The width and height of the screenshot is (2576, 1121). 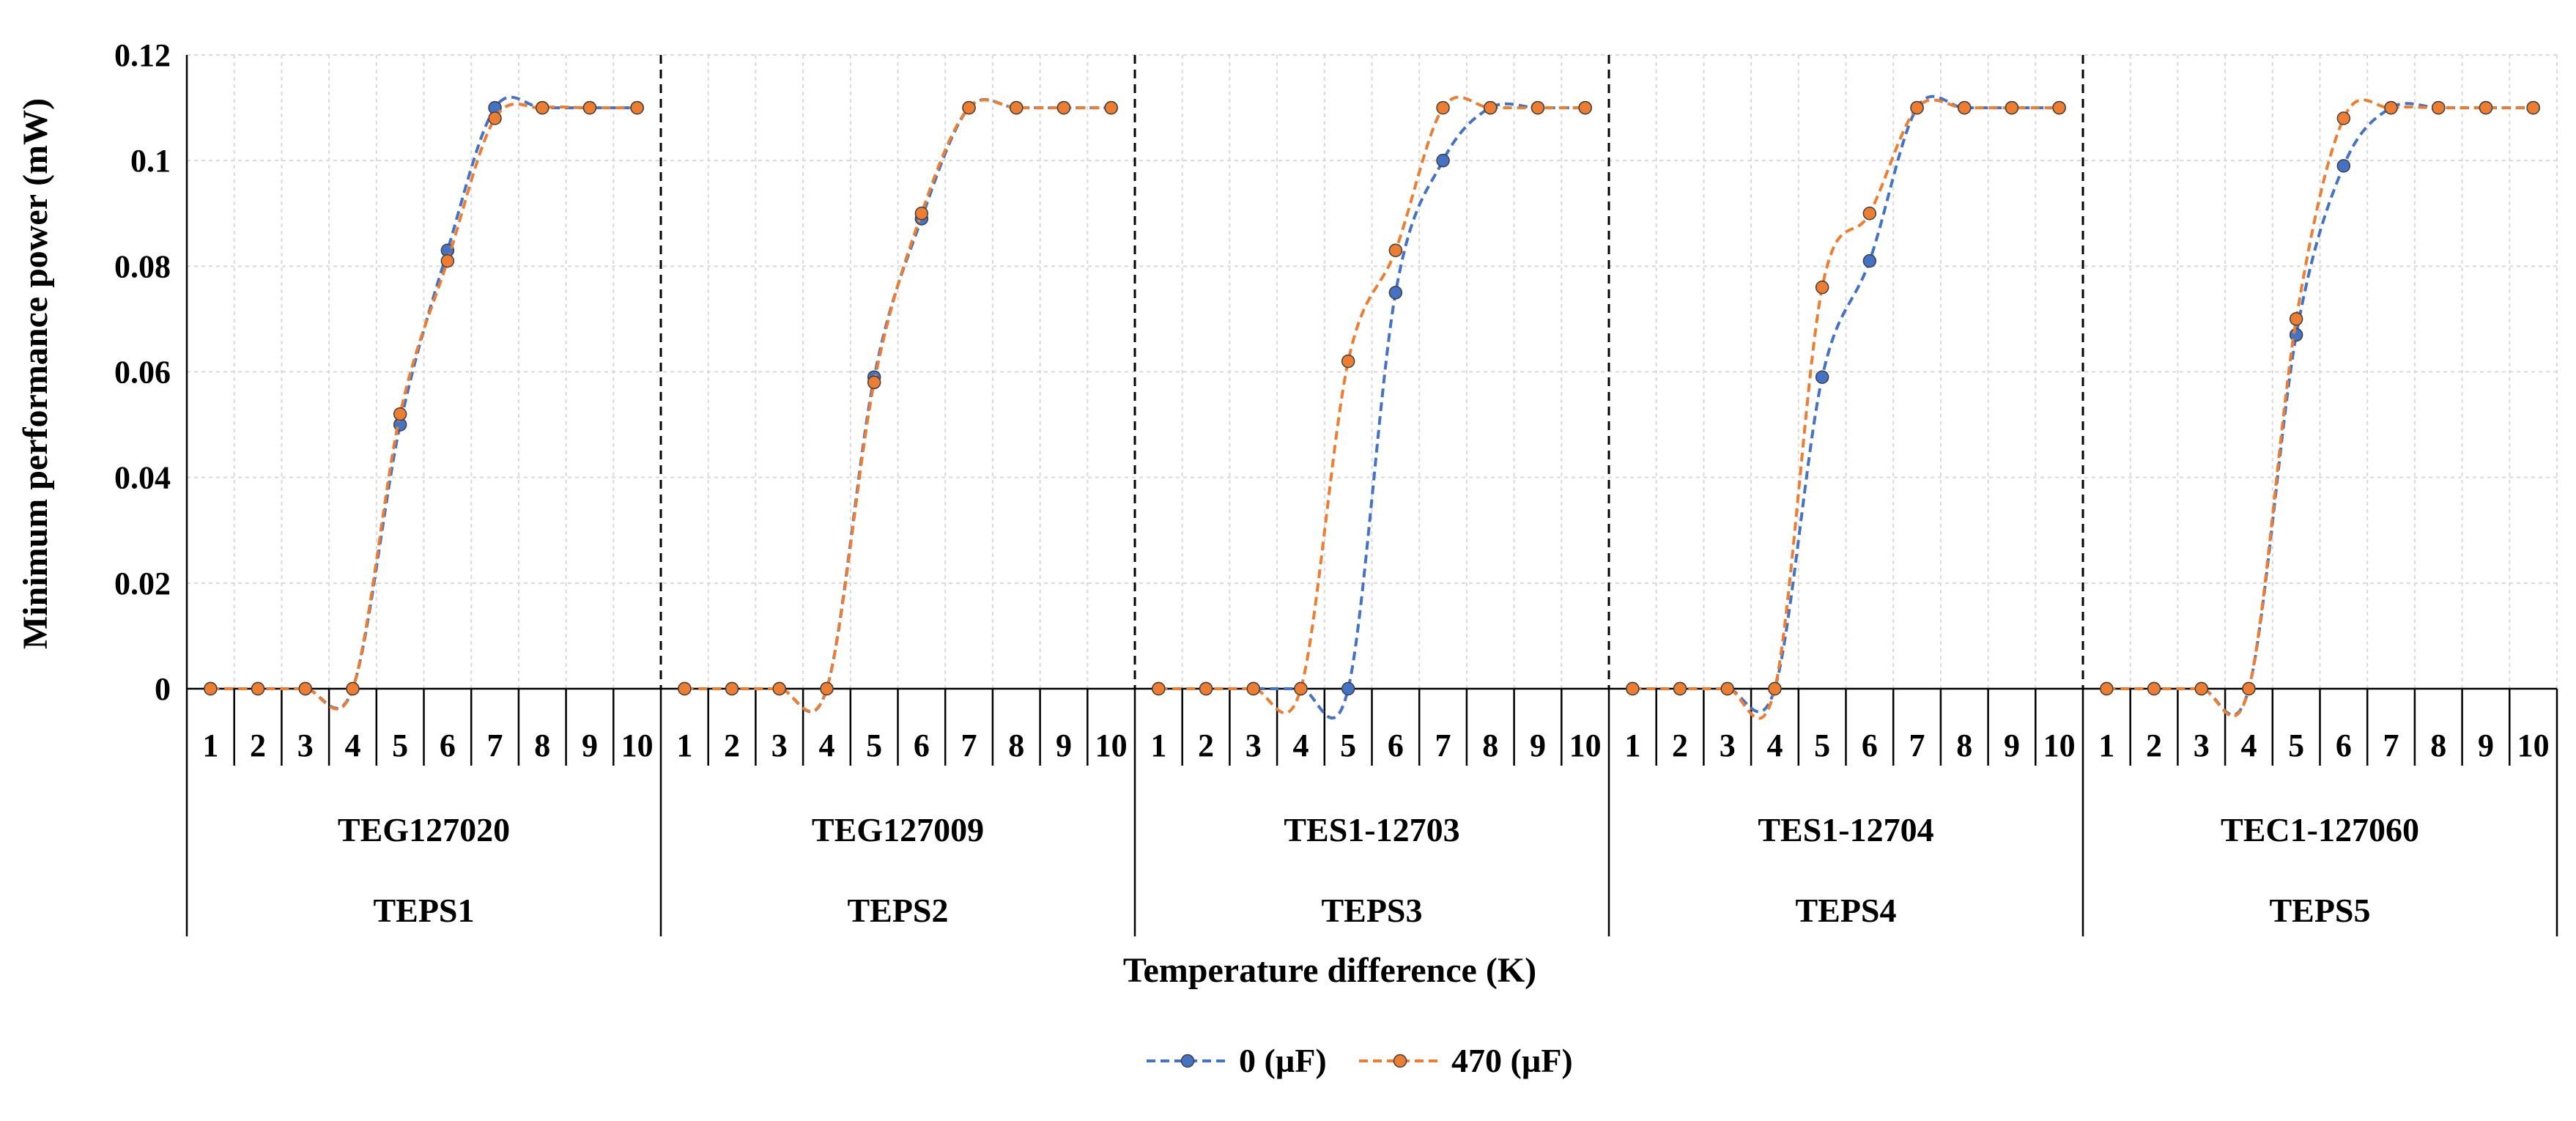 I want to click on group-device-label: TES1-12703, so click(x=1371, y=829).